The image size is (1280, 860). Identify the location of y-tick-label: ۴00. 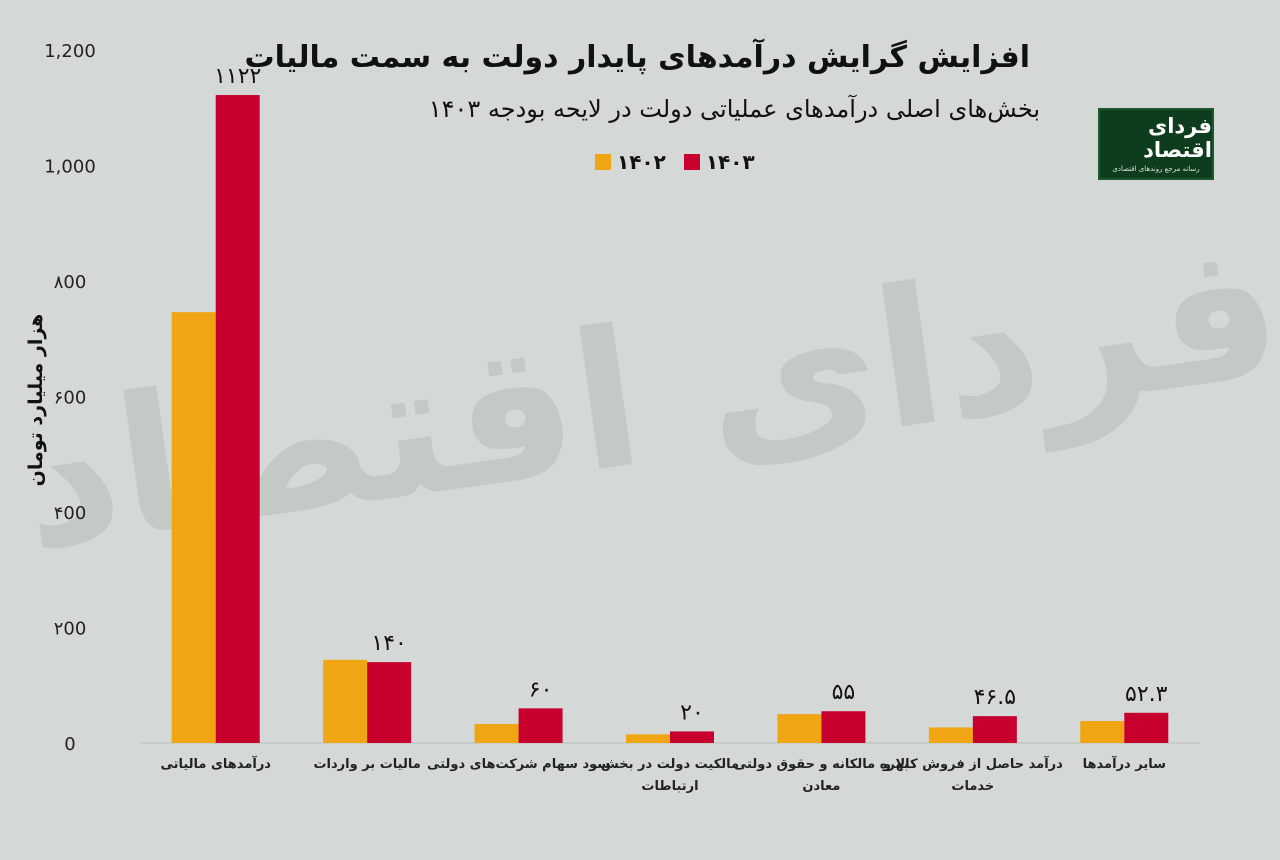
(70, 513).